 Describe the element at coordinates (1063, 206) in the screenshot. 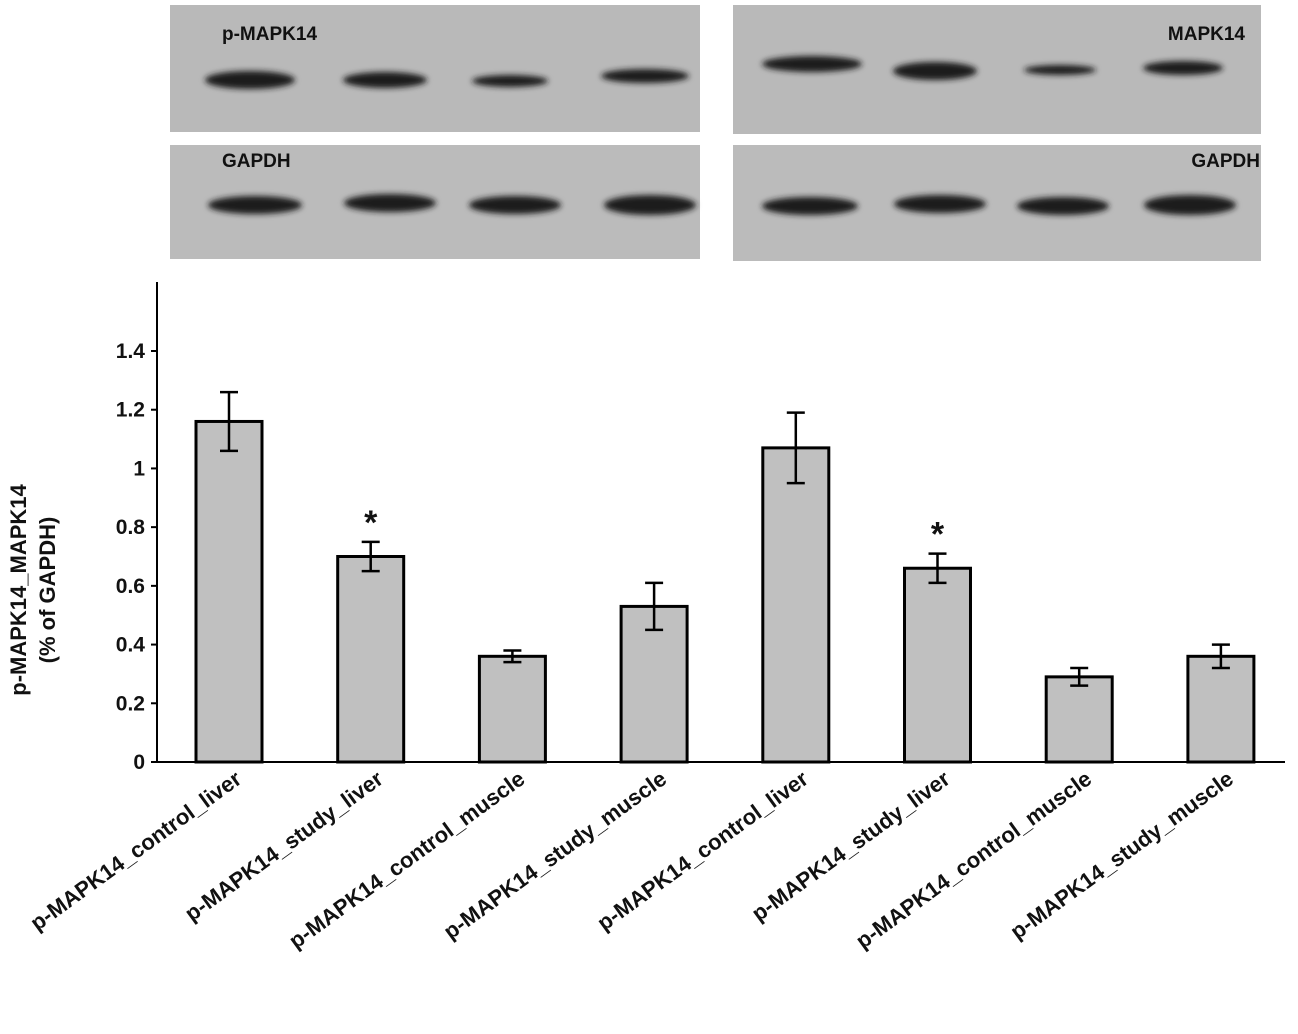

I see `band-gapdh-right-lane3` at that location.